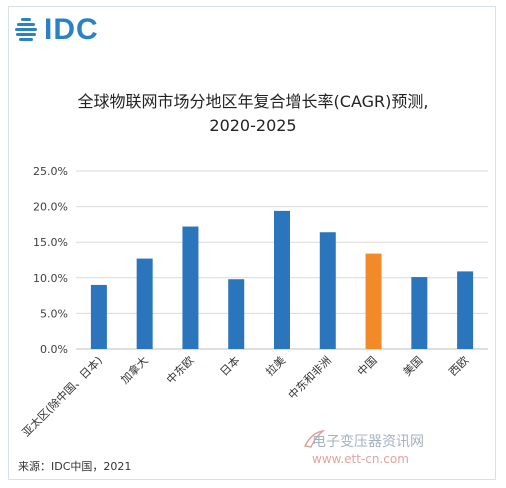 The height and width of the screenshot is (488, 506). Describe the element at coordinates (50, 207) in the screenshot. I see `y-tick-label: 20.0%` at that location.